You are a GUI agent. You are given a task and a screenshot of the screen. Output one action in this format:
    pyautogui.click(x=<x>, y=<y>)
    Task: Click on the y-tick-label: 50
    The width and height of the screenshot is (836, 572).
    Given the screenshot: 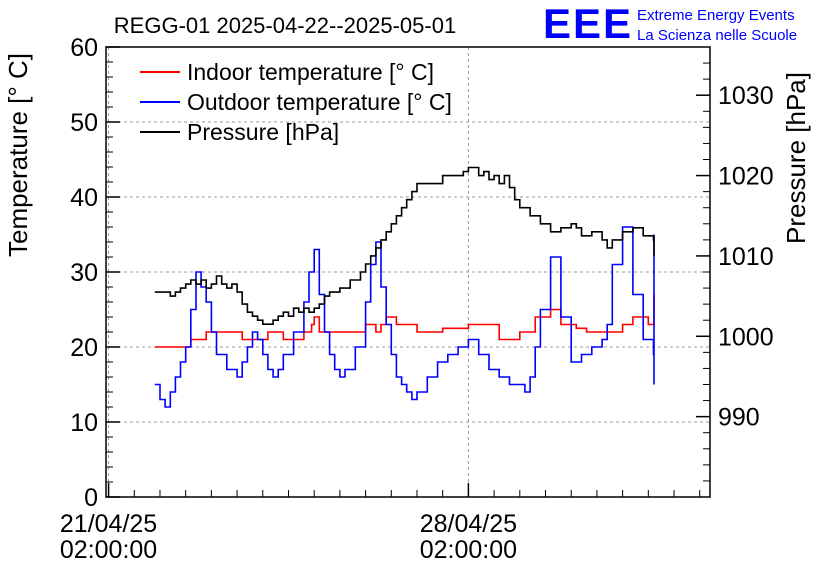 What is the action you would take?
    pyautogui.click(x=84, y=123)
    